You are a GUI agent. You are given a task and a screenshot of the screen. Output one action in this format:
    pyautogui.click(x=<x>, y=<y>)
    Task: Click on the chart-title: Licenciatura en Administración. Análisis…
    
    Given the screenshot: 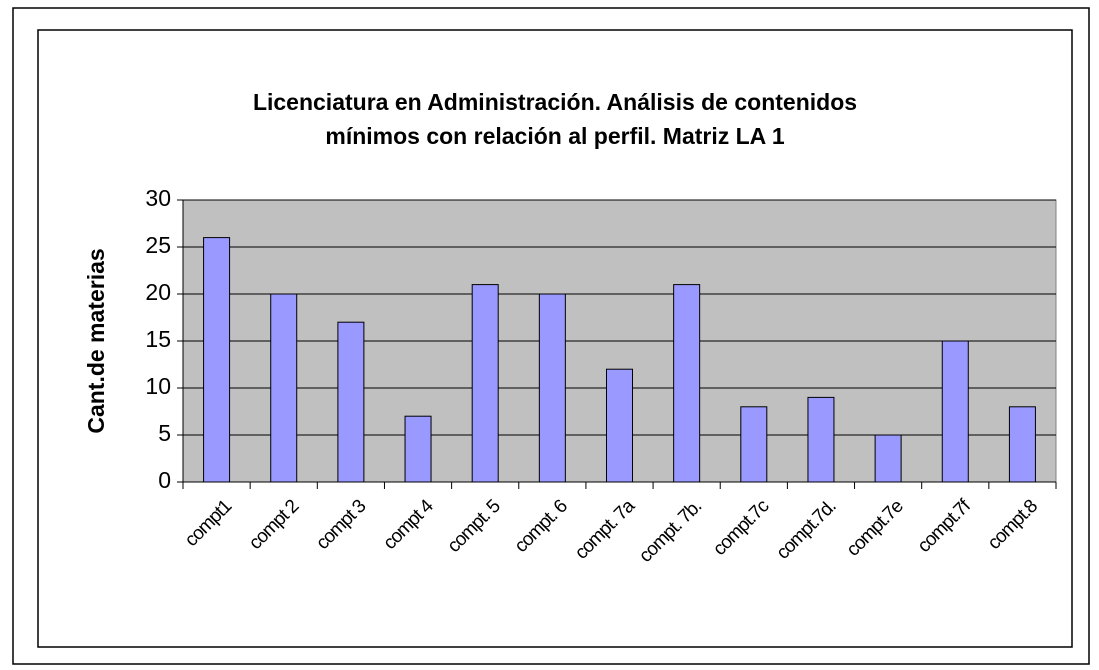 What is the action you would take?
    pyautogui.click(x=555, y=102)
    